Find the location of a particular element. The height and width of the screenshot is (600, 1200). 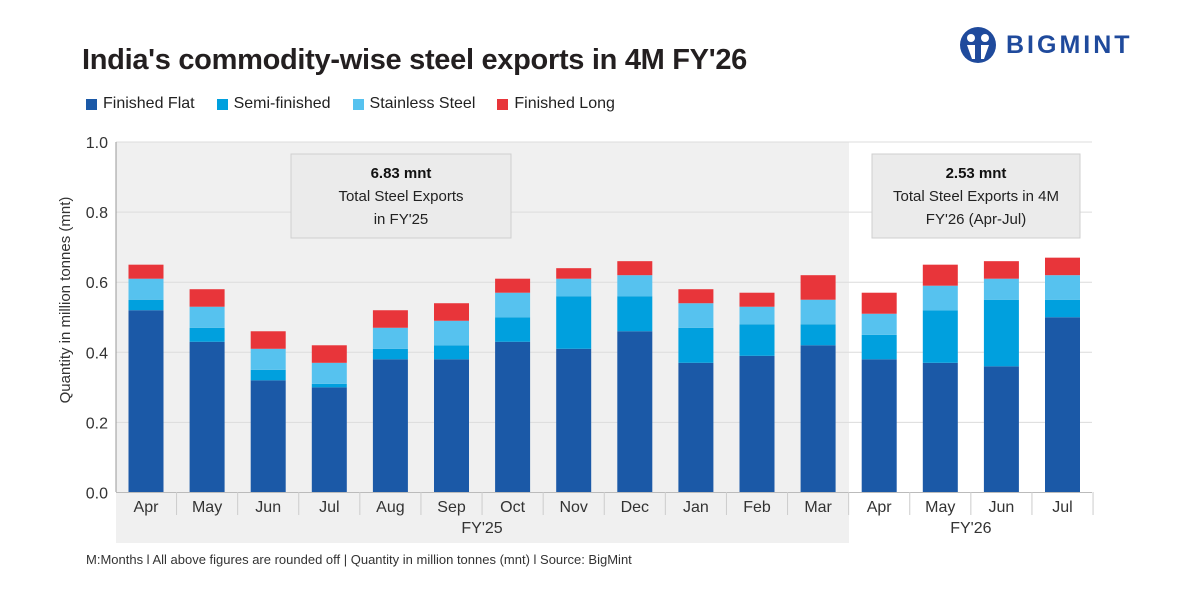

x-group-label: FY'26 is located at coordinates (970, 528).